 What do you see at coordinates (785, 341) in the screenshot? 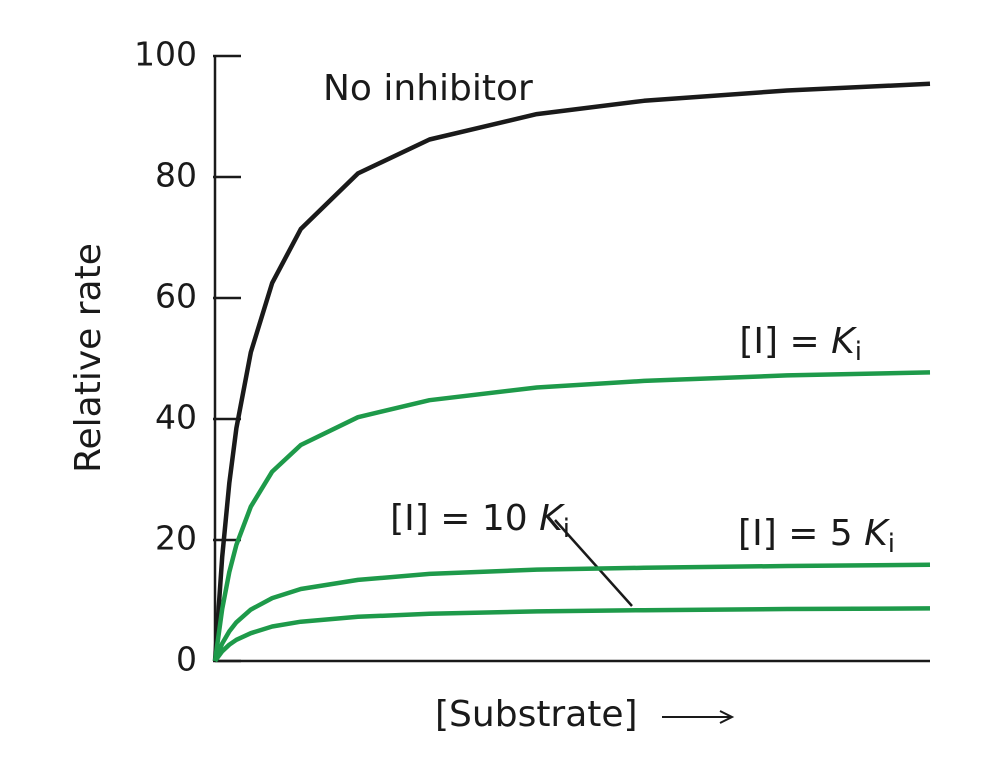
I see `label-text: [I] =` at bounding box center [785, 341].